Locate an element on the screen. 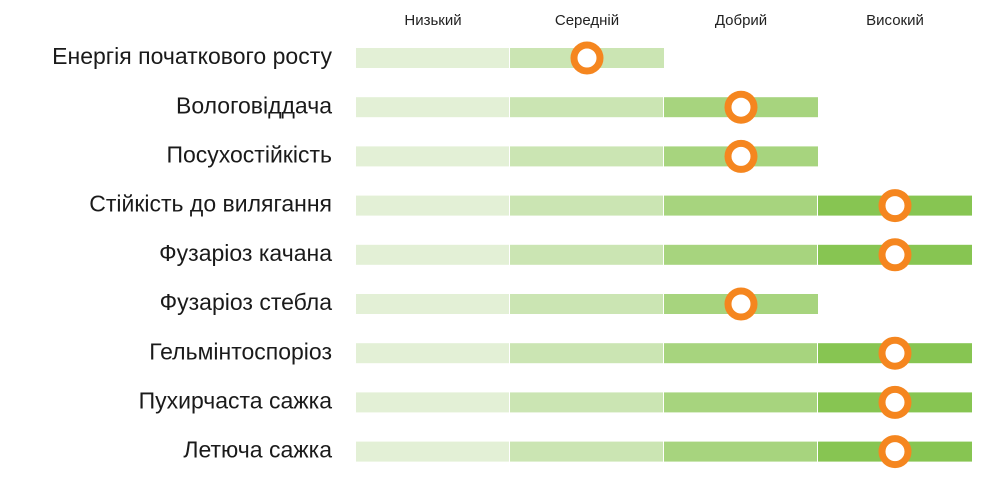 The width and height of the screenshot is (989, 485). level-header: Добрий is located at coordinates (741, 20).